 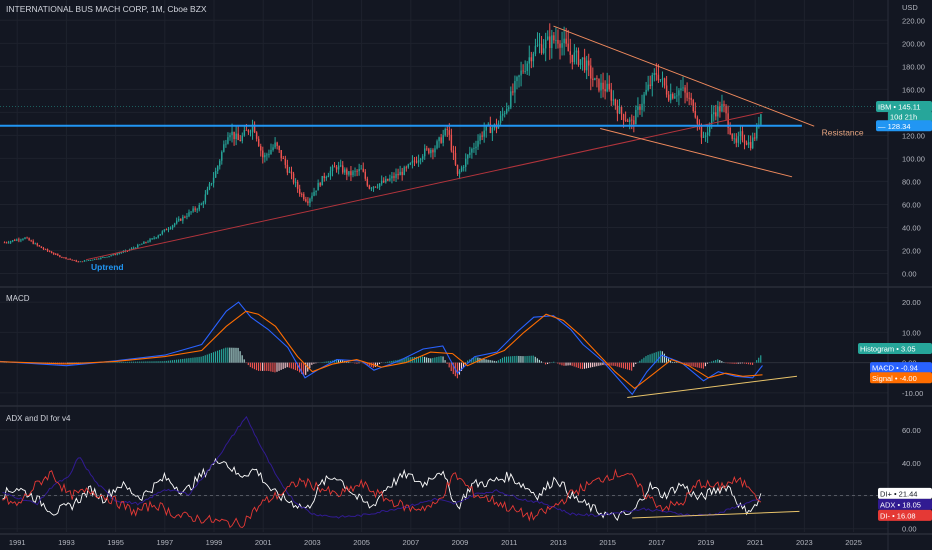 I want to click on macd-line, so click(x=381, y=348).